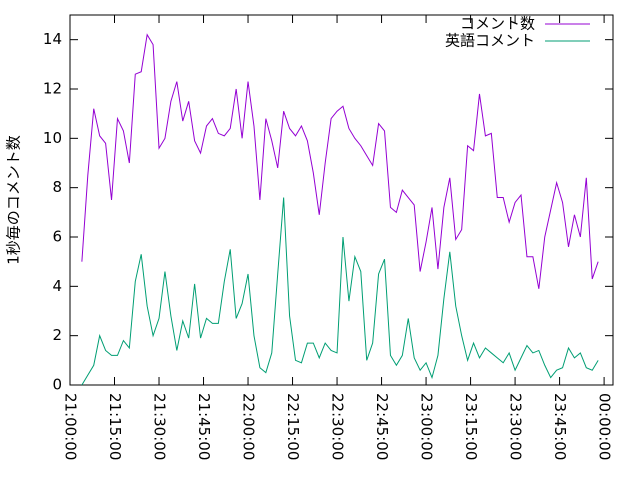 The width and height of the screenshot is (640, 480). What do you see at coordinates (516, 426) in the screenshot?
I see `x-tick-label: 23:30:00` at bounding box center [516, 426].